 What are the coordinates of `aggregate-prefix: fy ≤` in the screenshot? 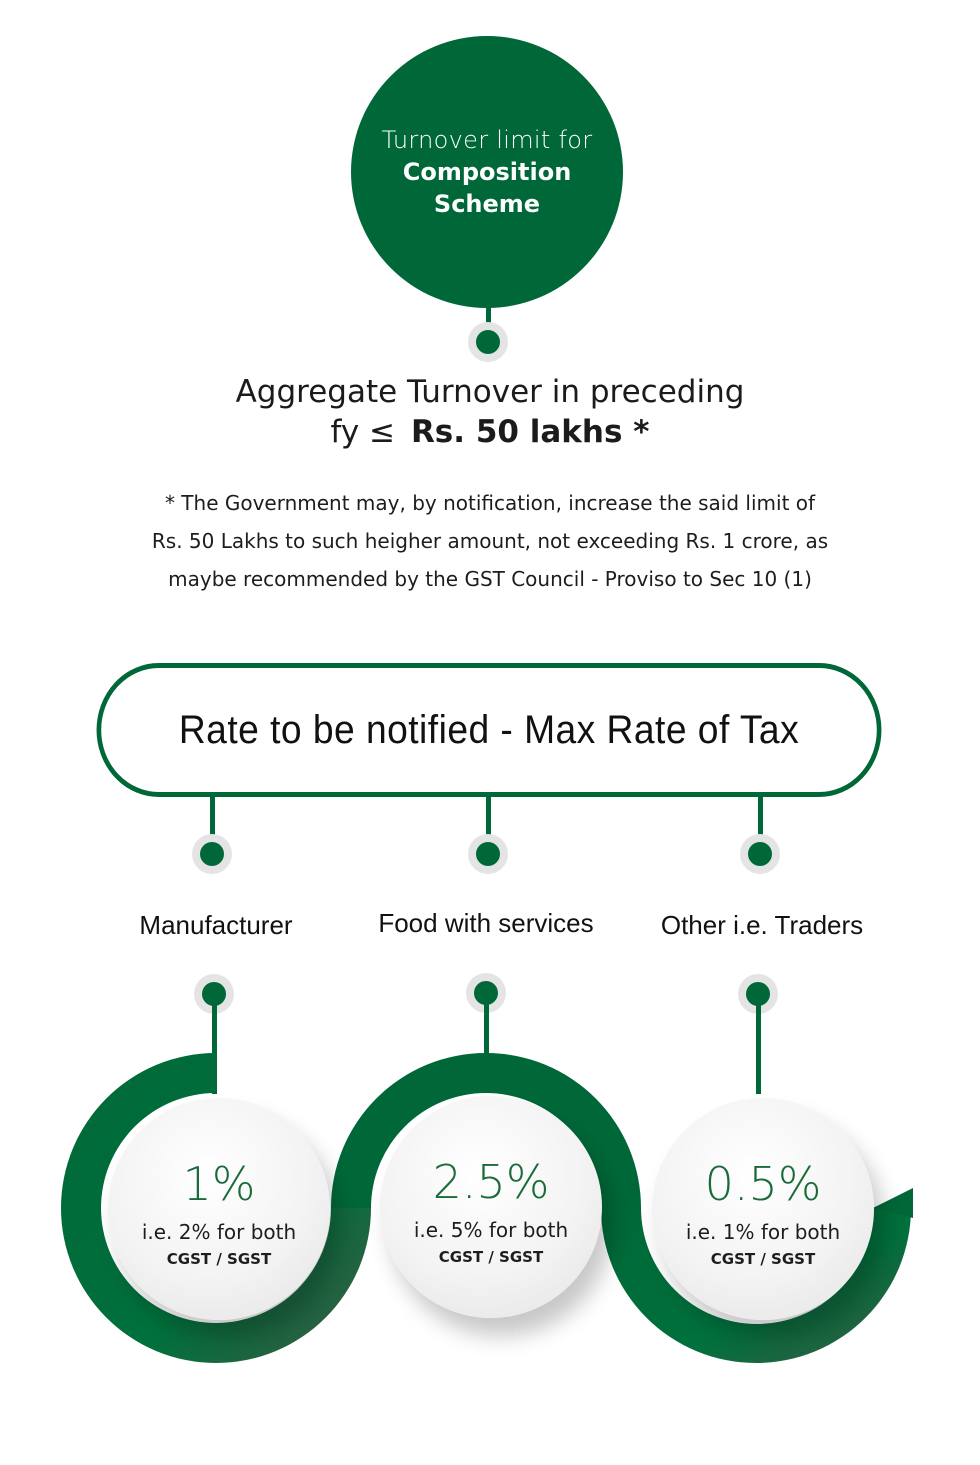 It's located at (363, 432).